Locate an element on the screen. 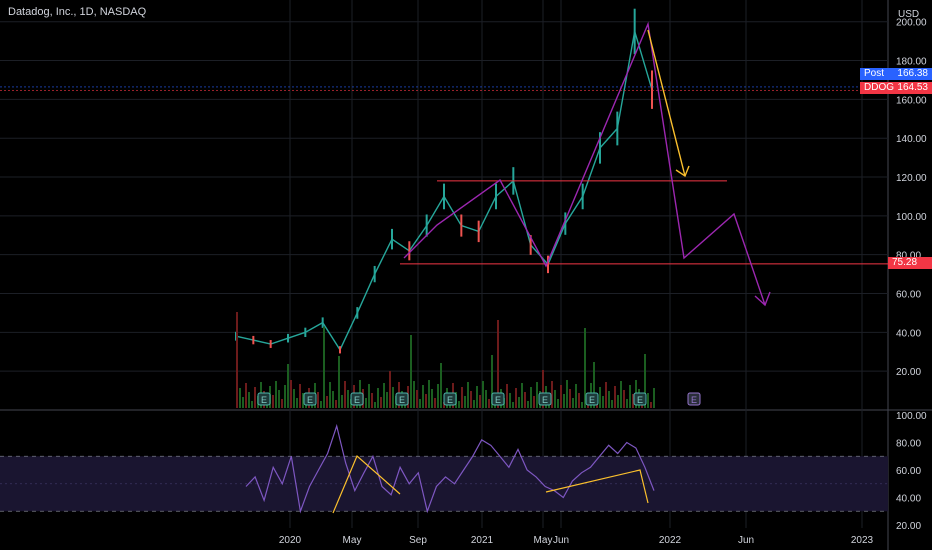 This screenshot has width=932, height=550. rsi-y-tick-label: 20.00 is located at coordinates (908, 526).